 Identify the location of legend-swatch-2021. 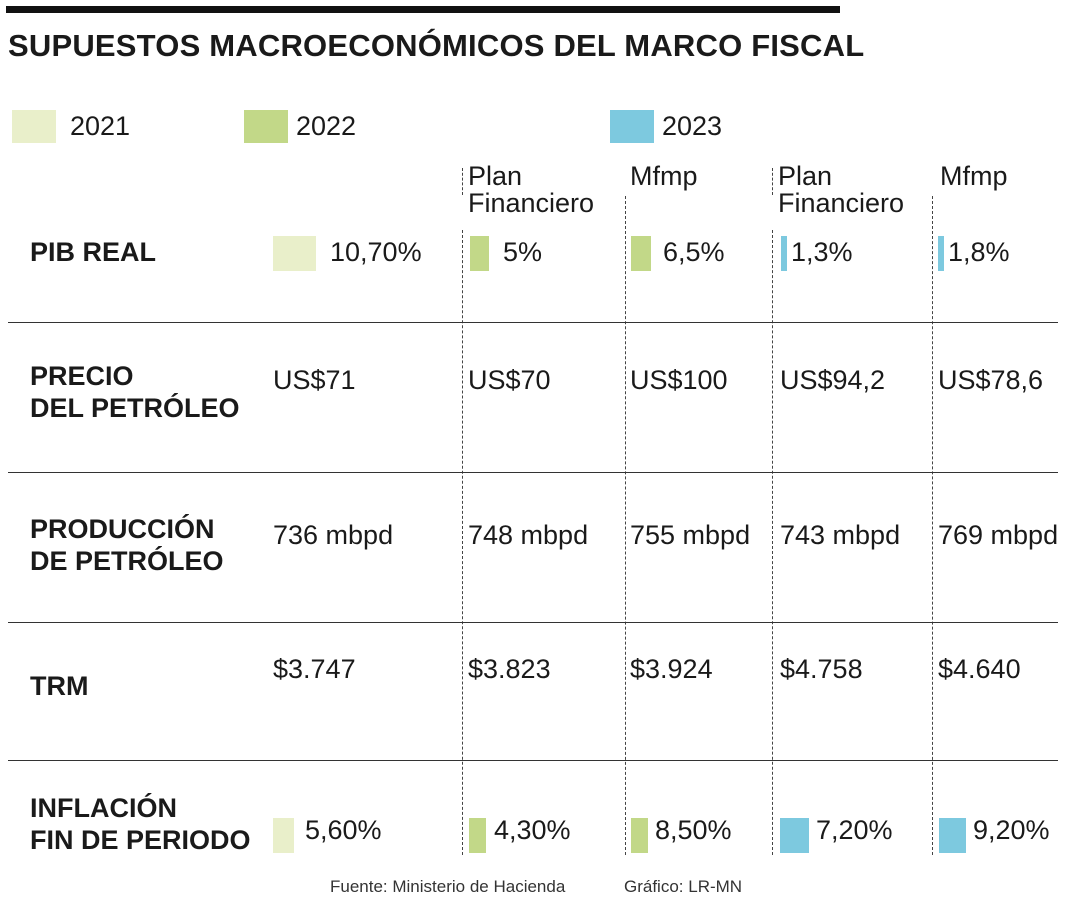
(34, 126).